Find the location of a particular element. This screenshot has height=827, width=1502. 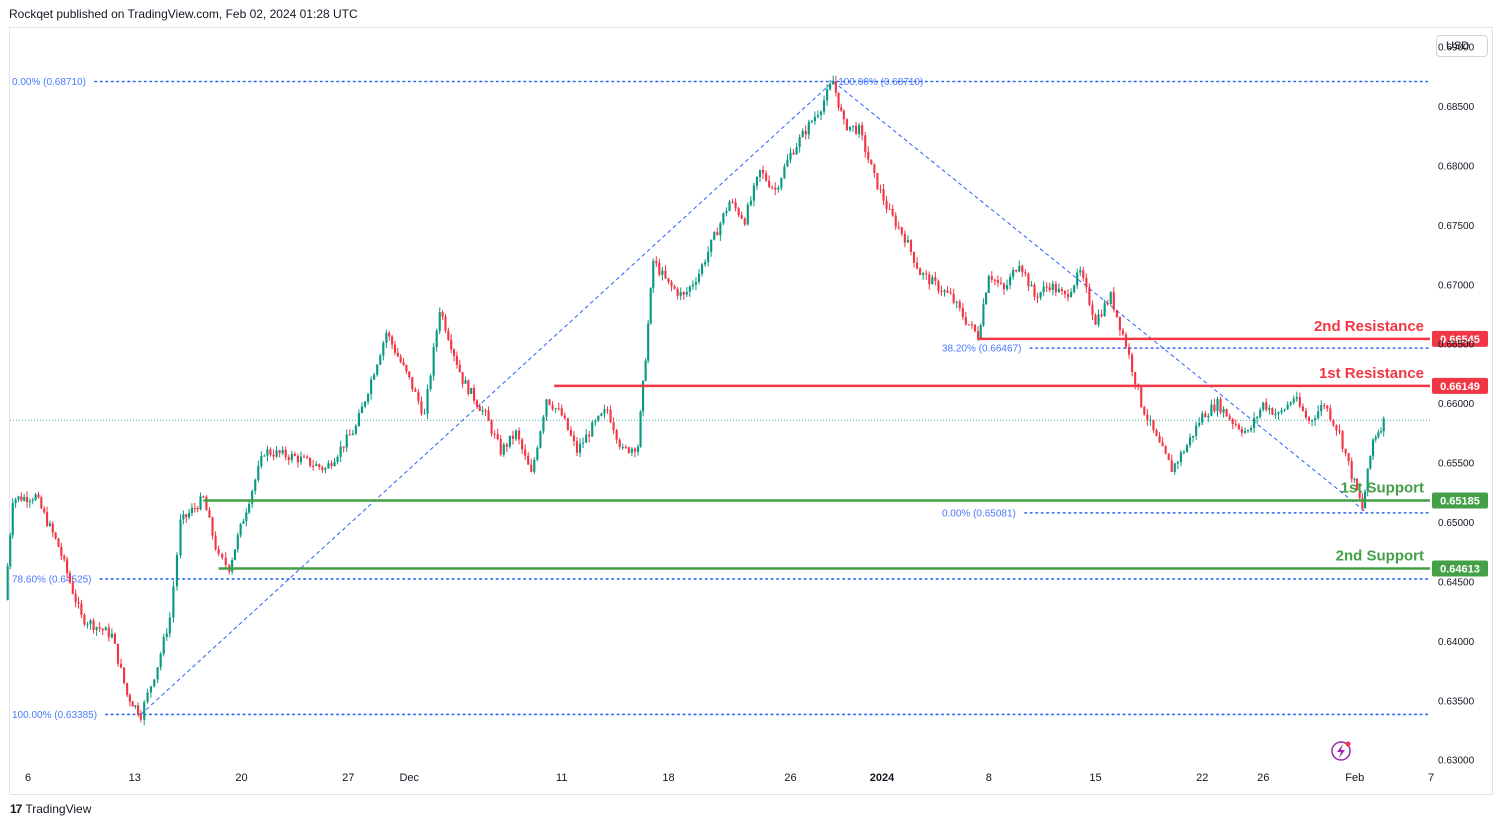

level-label: 2nd Resistance is located at coordinates (1369, 326).